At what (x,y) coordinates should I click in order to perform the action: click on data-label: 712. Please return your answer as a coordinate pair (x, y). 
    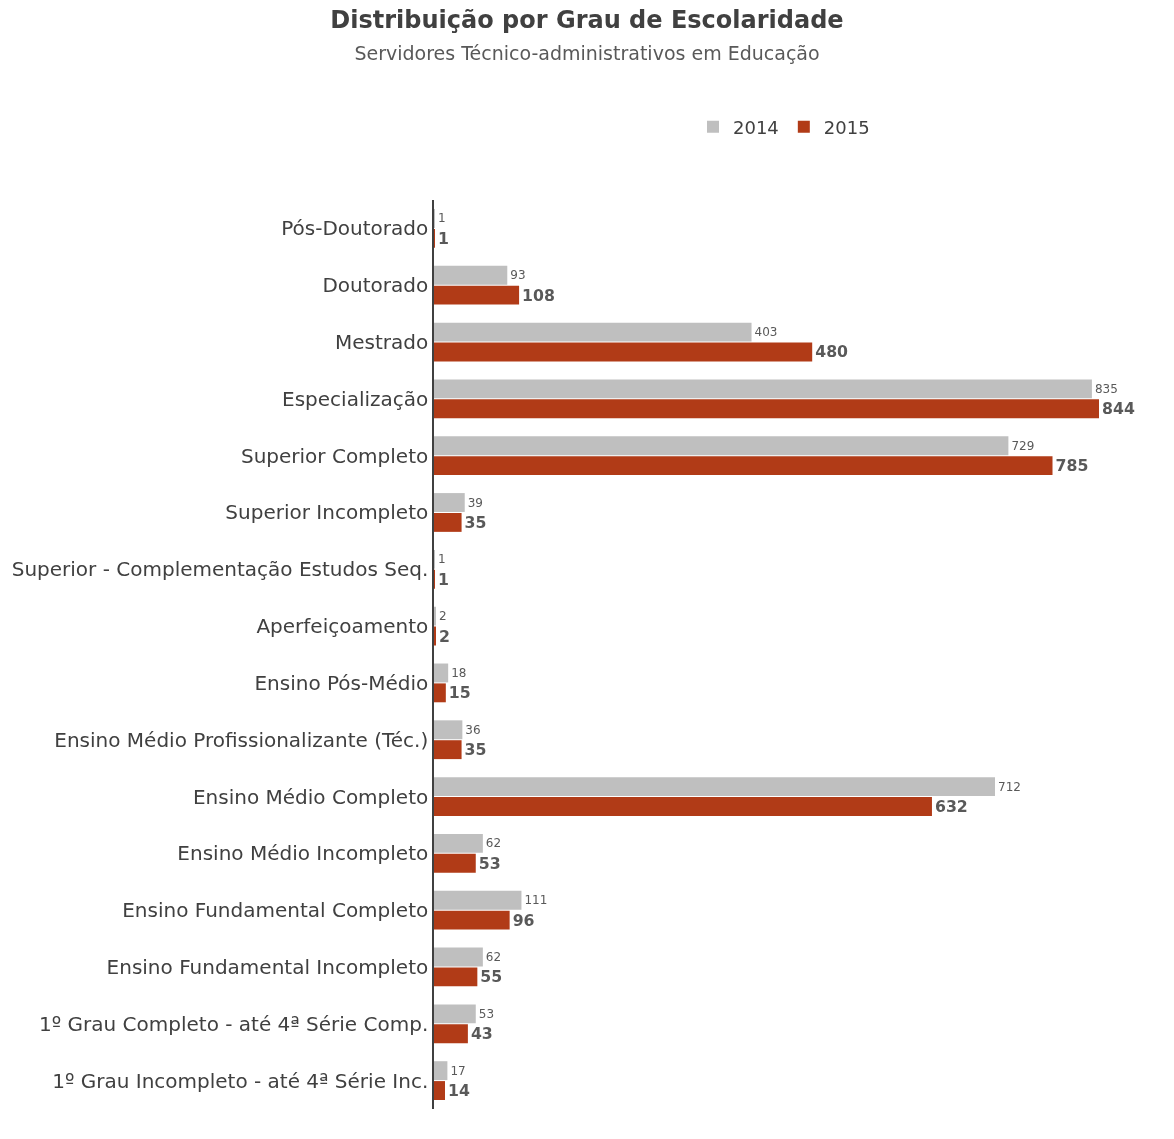
    Looking at the image, I should click on (1009, 786).